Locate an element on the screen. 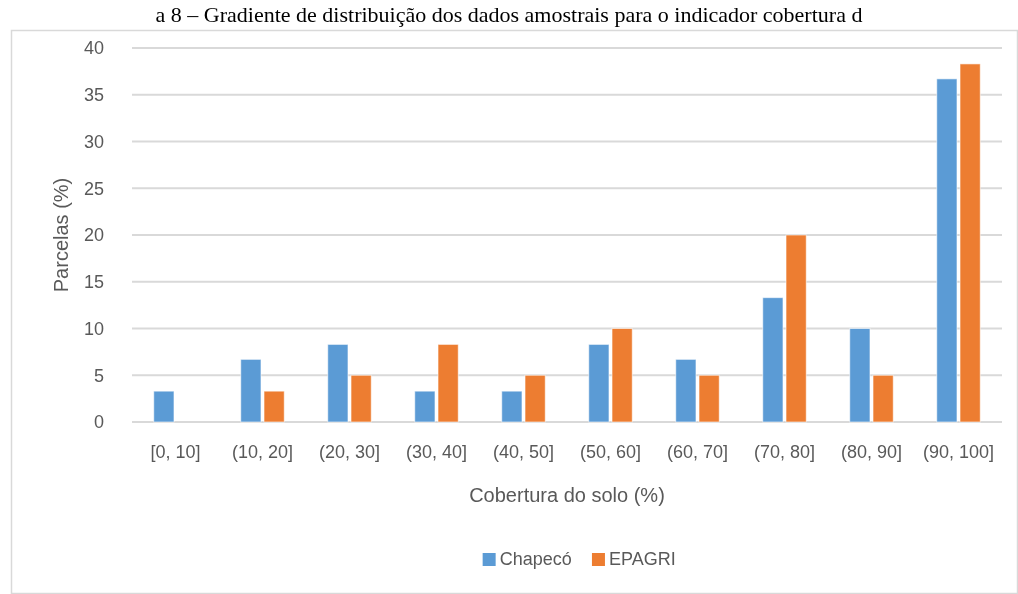 Image resolution: width=1018 pixels, height=594 pixels. bar is located at coordinates (164, 406).